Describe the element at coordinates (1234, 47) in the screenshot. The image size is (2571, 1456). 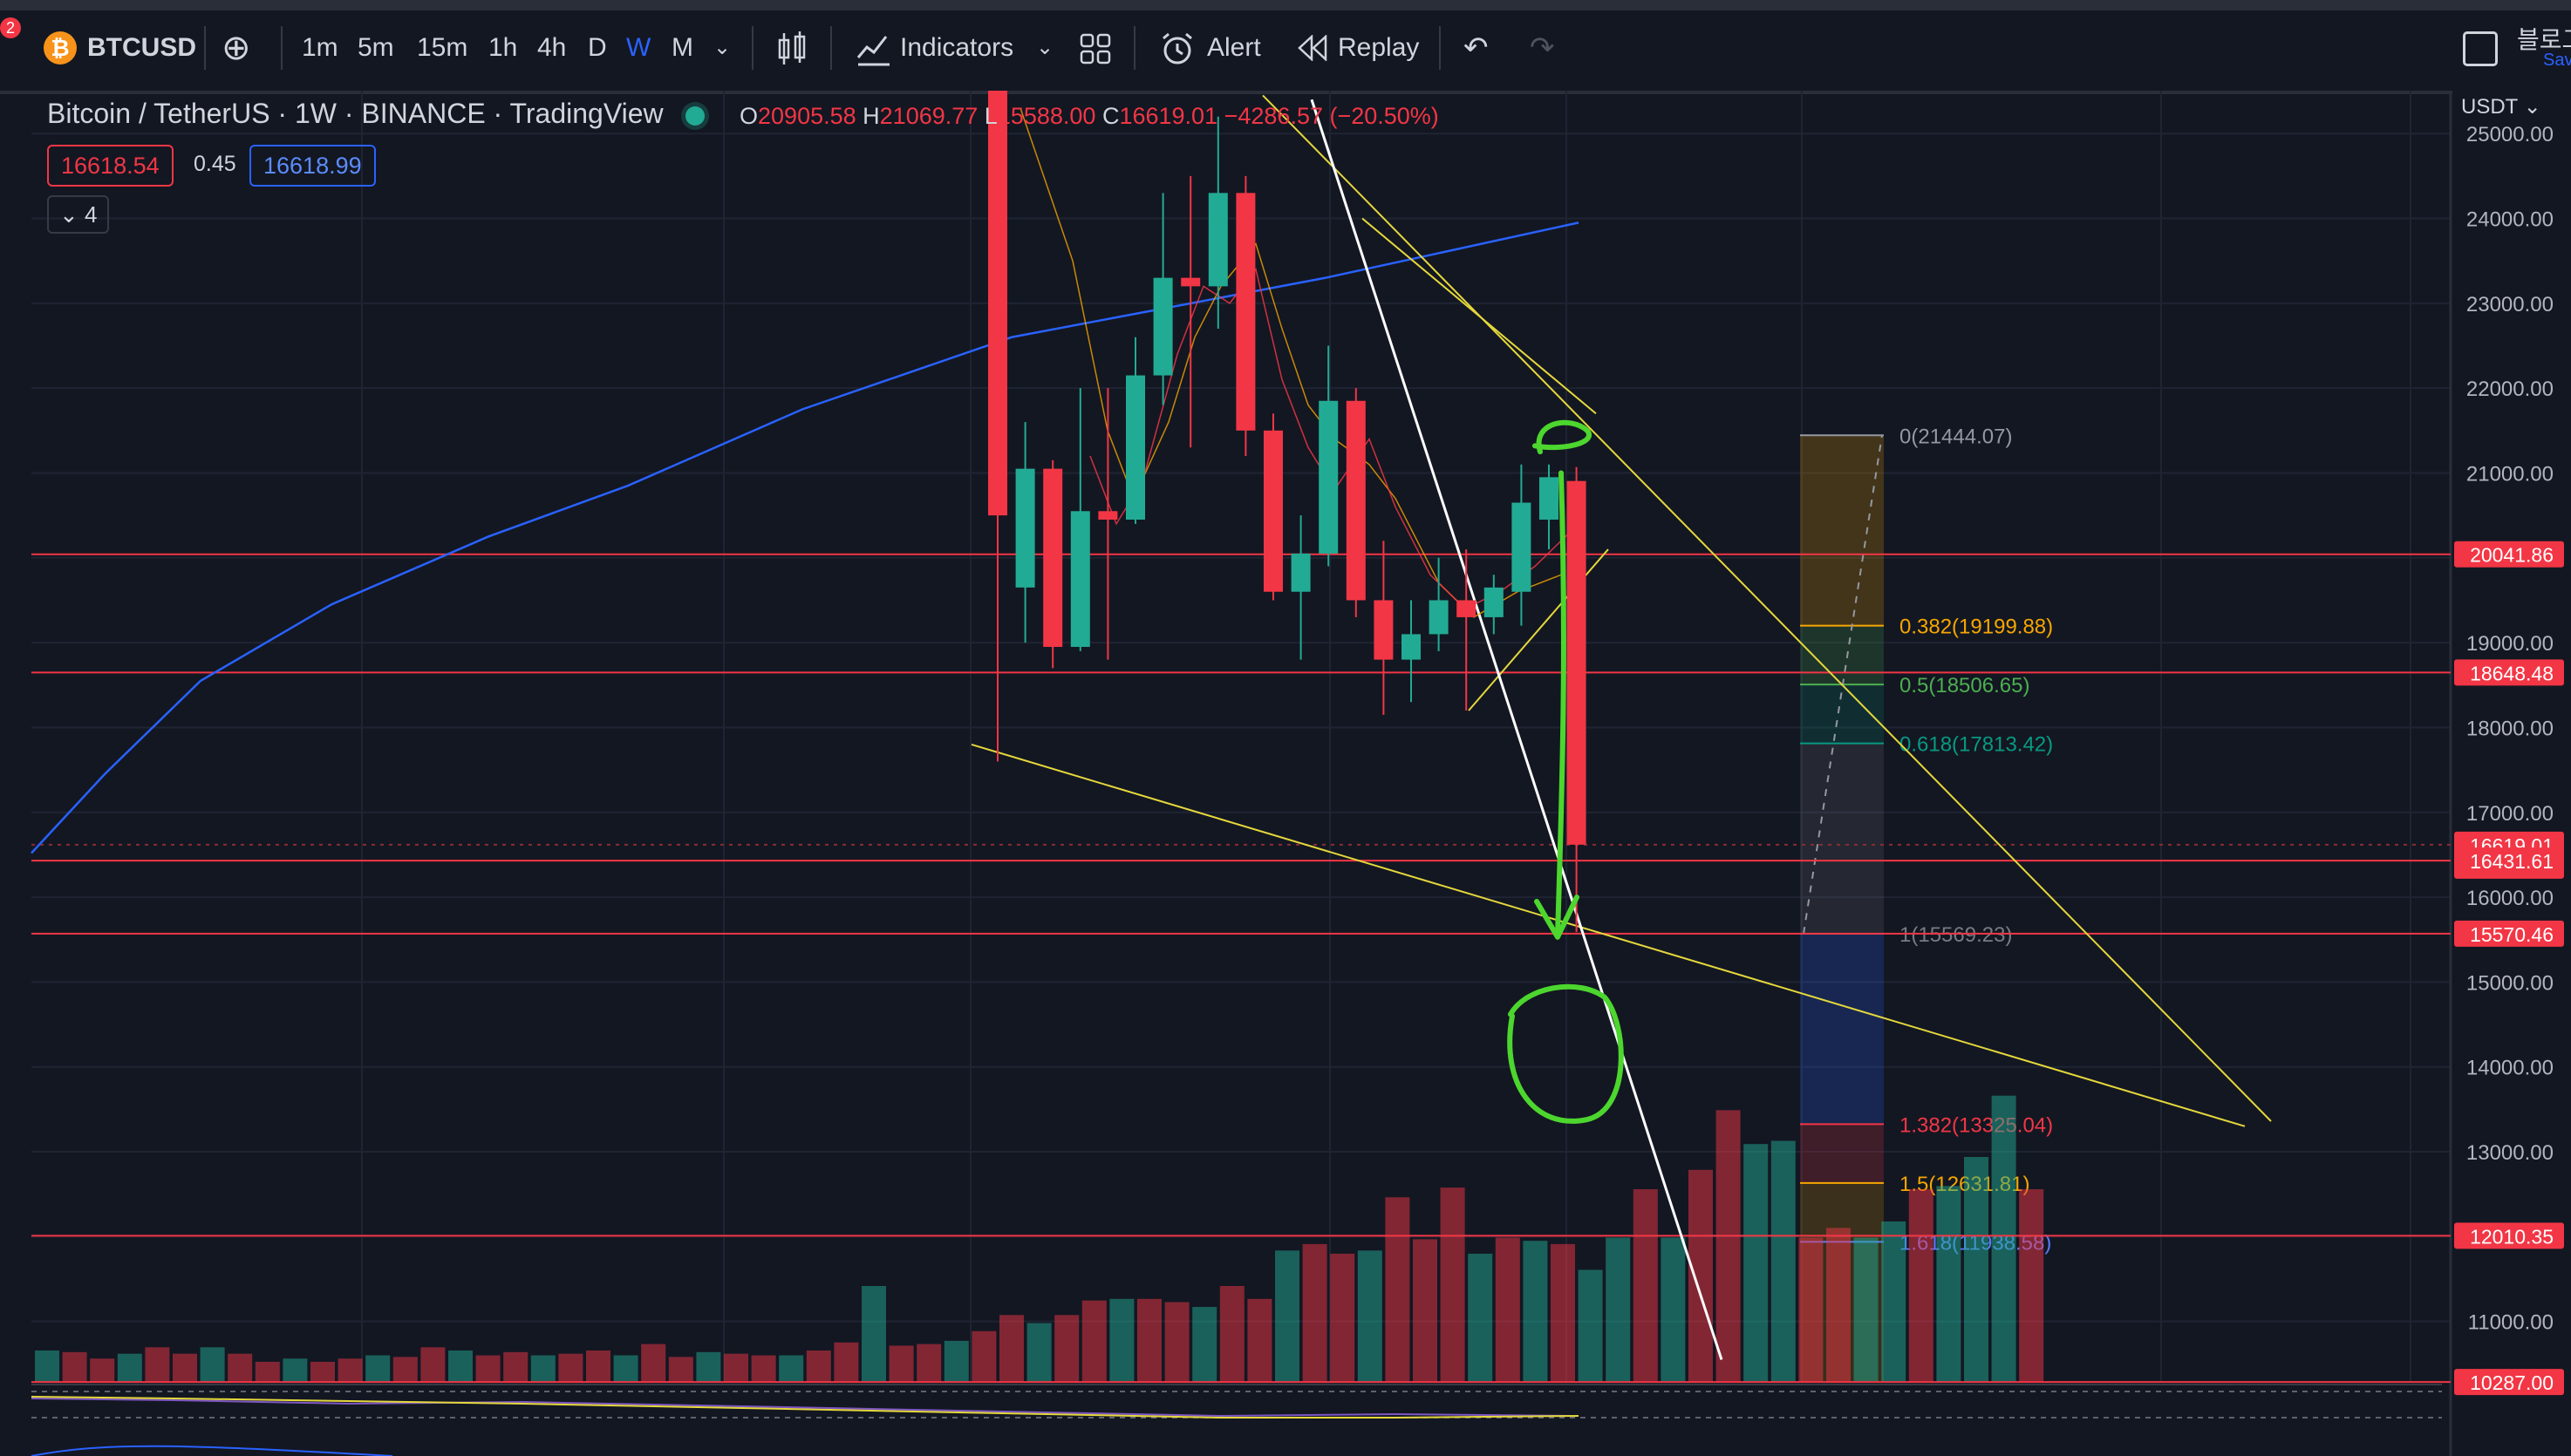
I see `alert-button: Alert` at that location.